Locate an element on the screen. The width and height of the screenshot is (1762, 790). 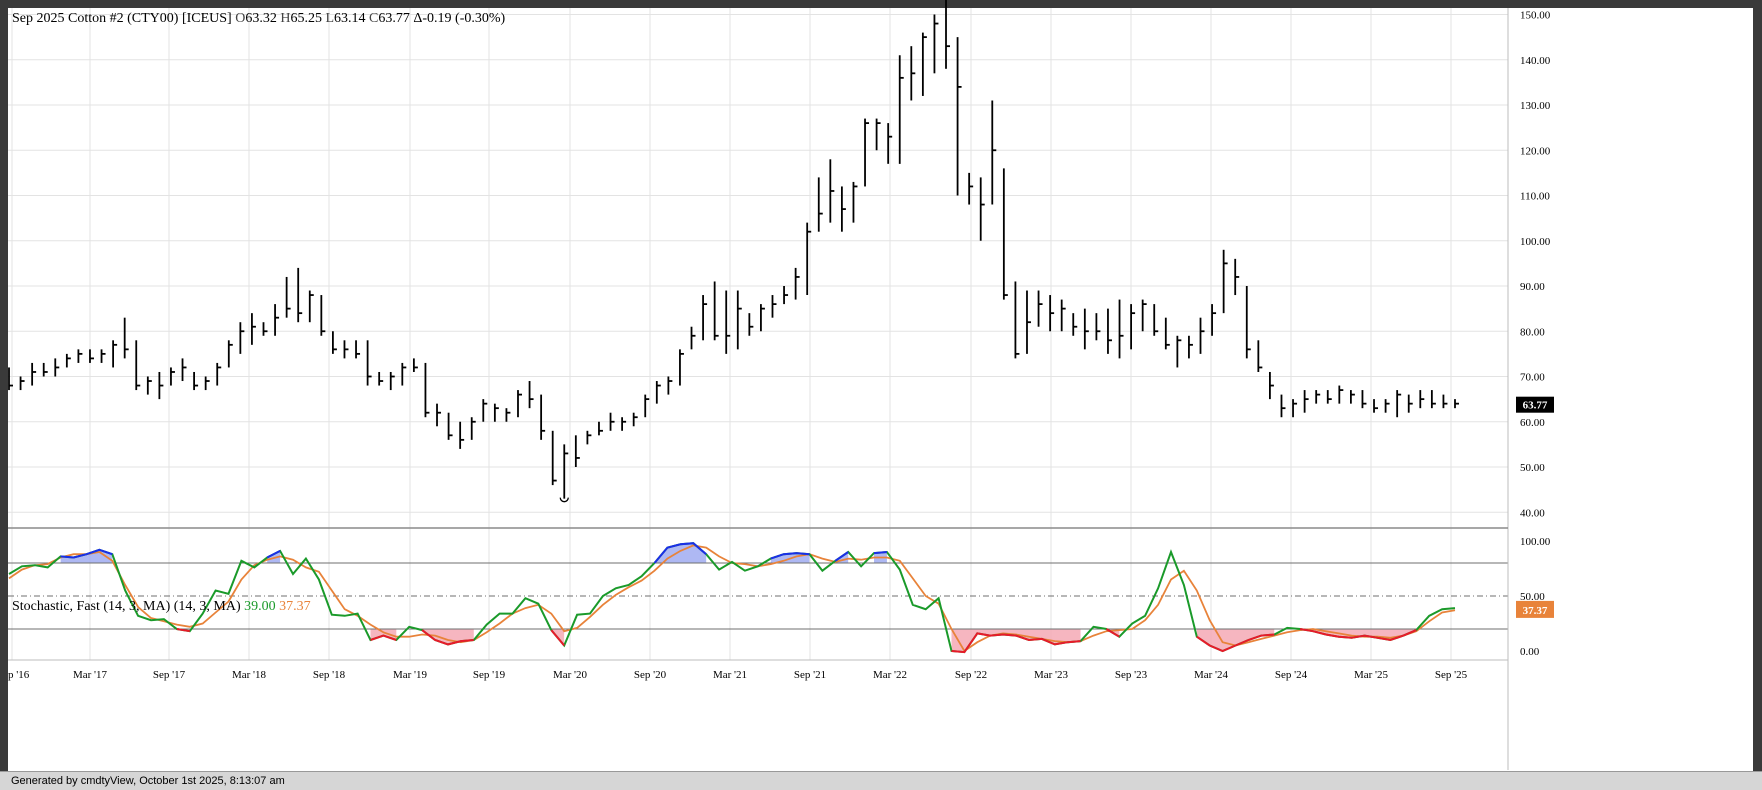
x-tick-label: Sep '17 is located at coordinates (169, 675).